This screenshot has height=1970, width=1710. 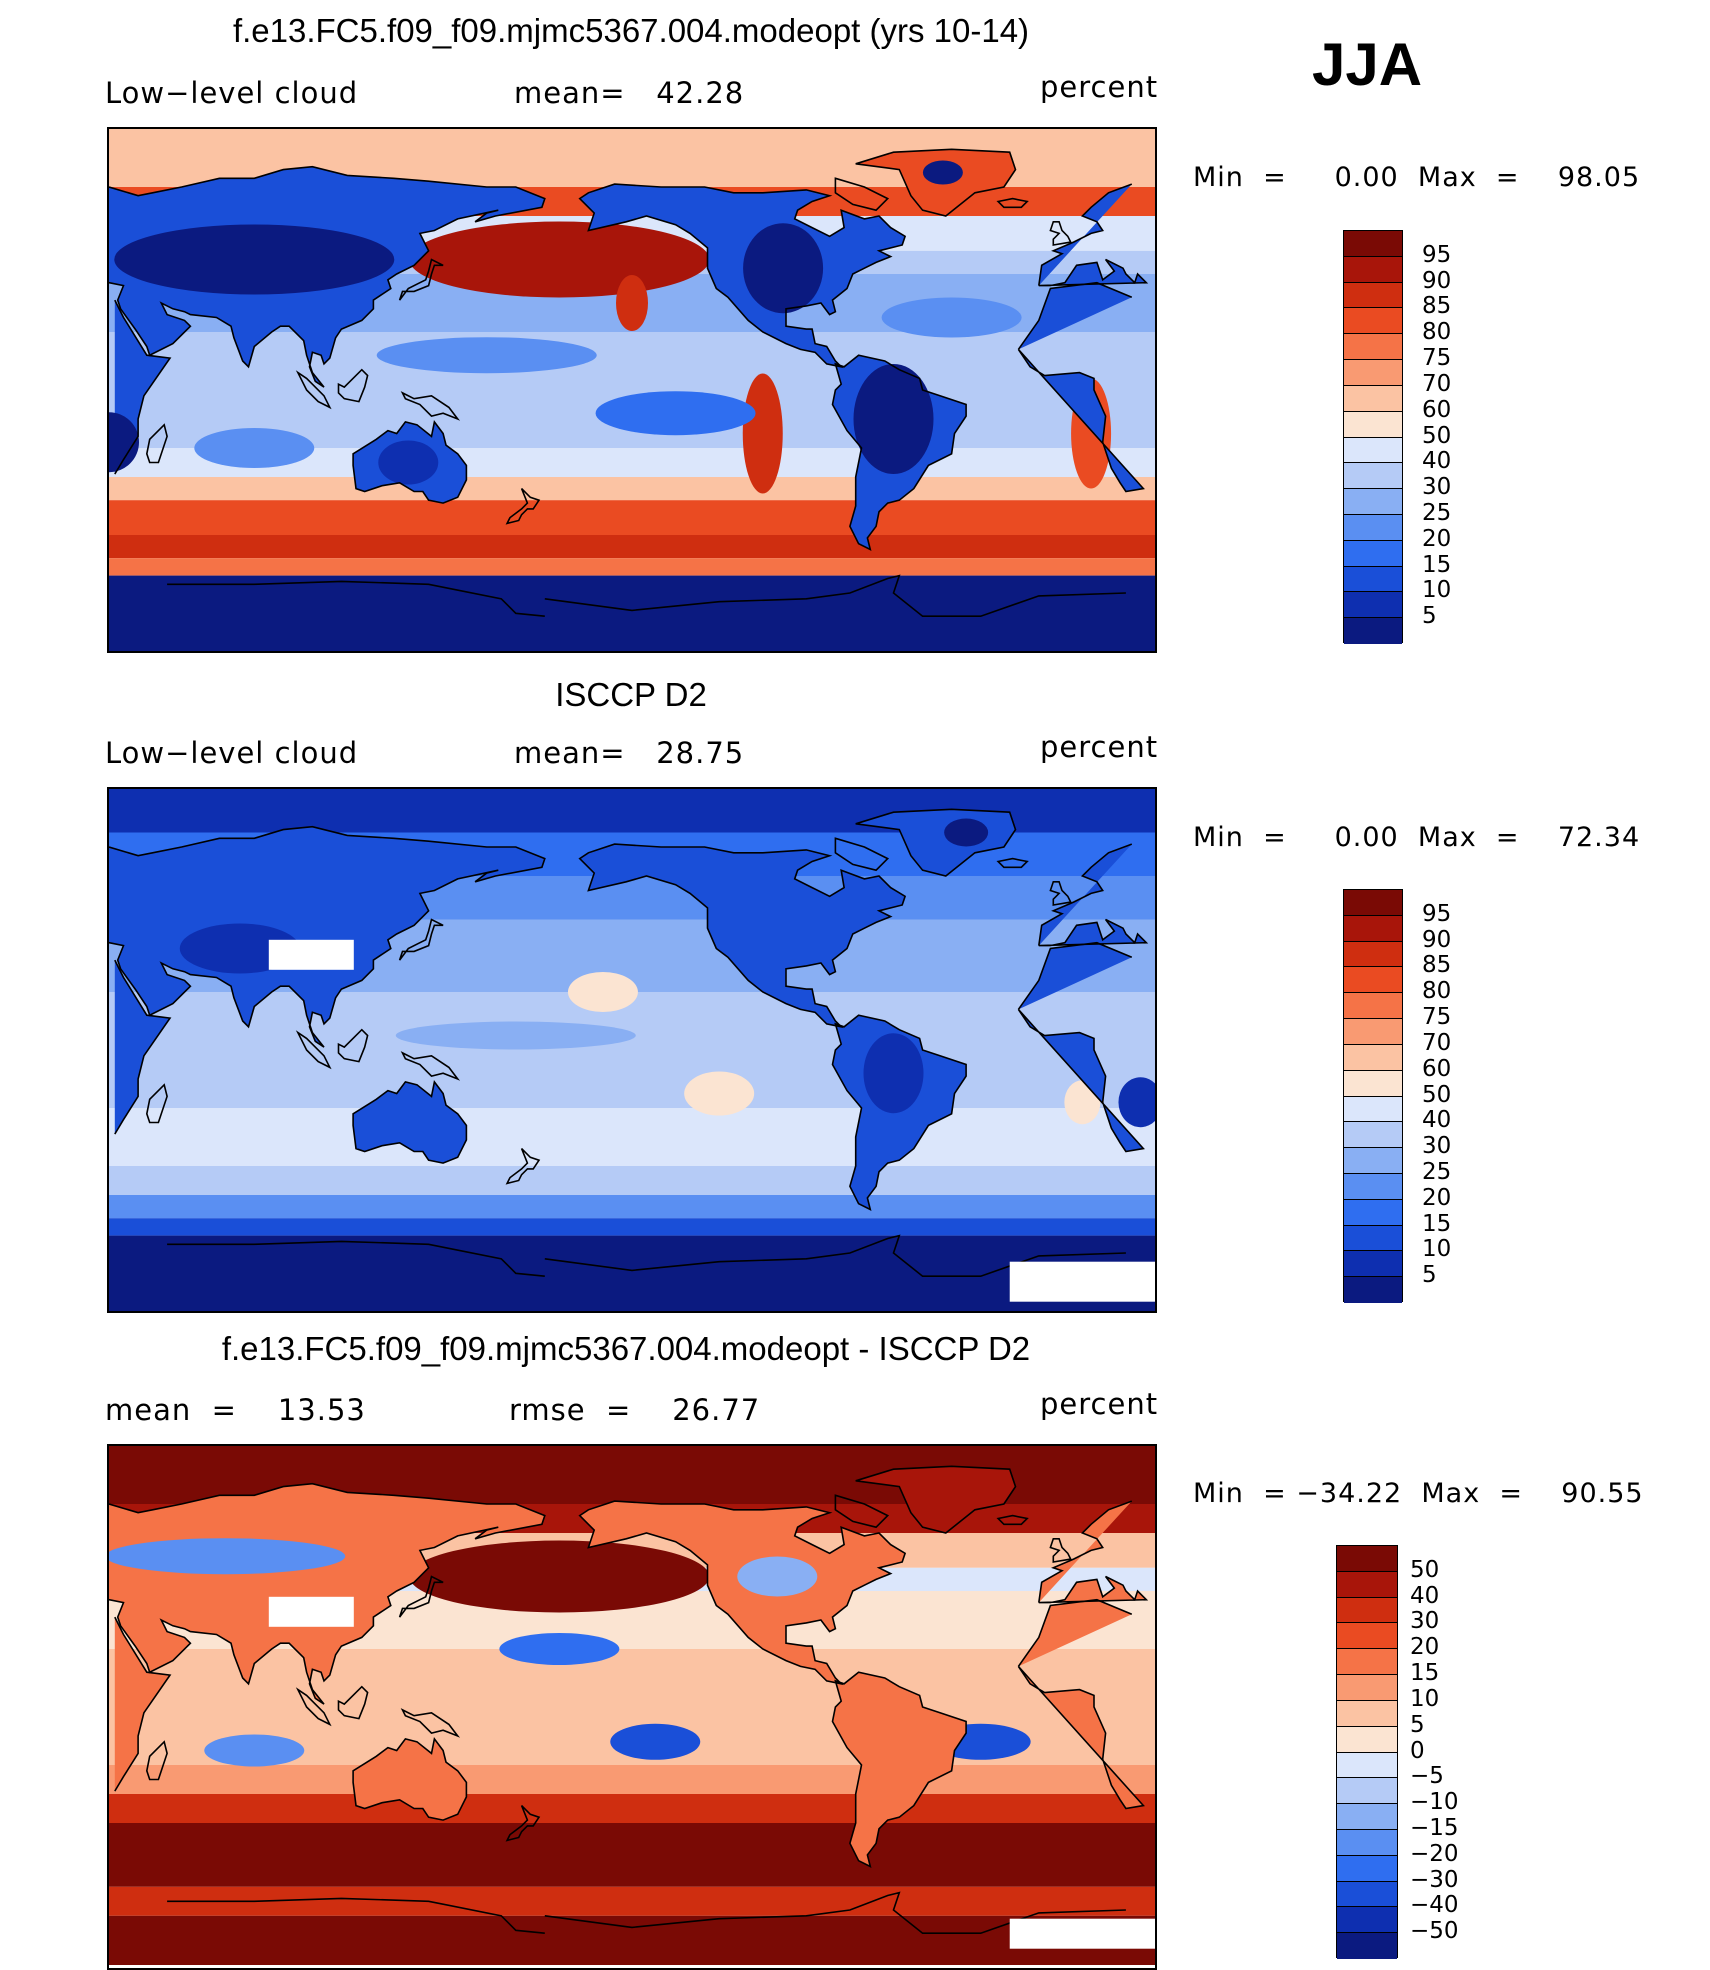 I want to click on colorbar-tick-label: −30, so click(x=1434, y=1879).